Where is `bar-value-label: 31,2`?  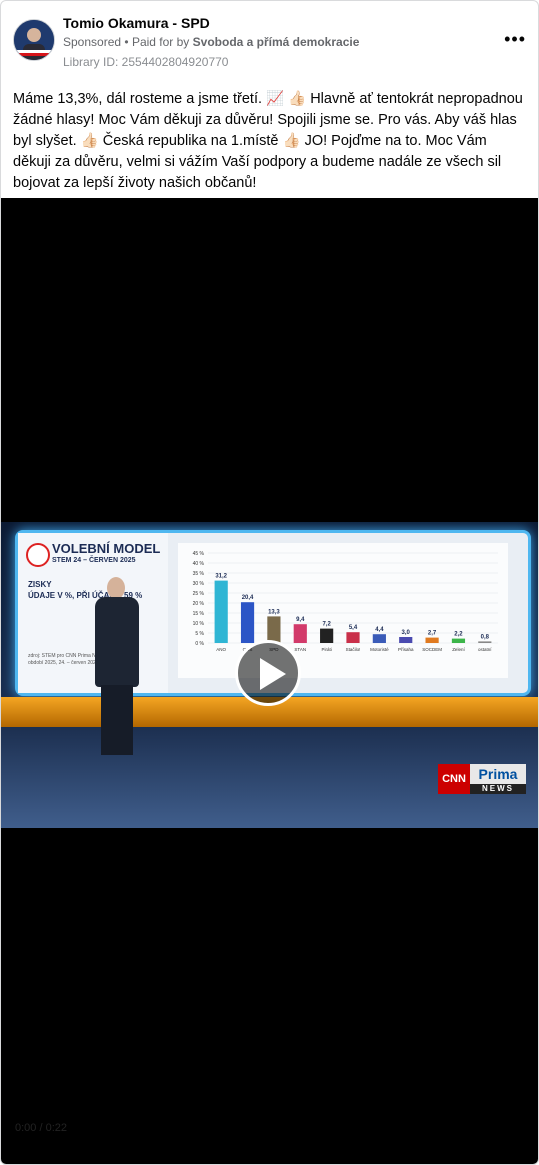
bar-value-label: 31,2 is located at coordinates (221, 577).